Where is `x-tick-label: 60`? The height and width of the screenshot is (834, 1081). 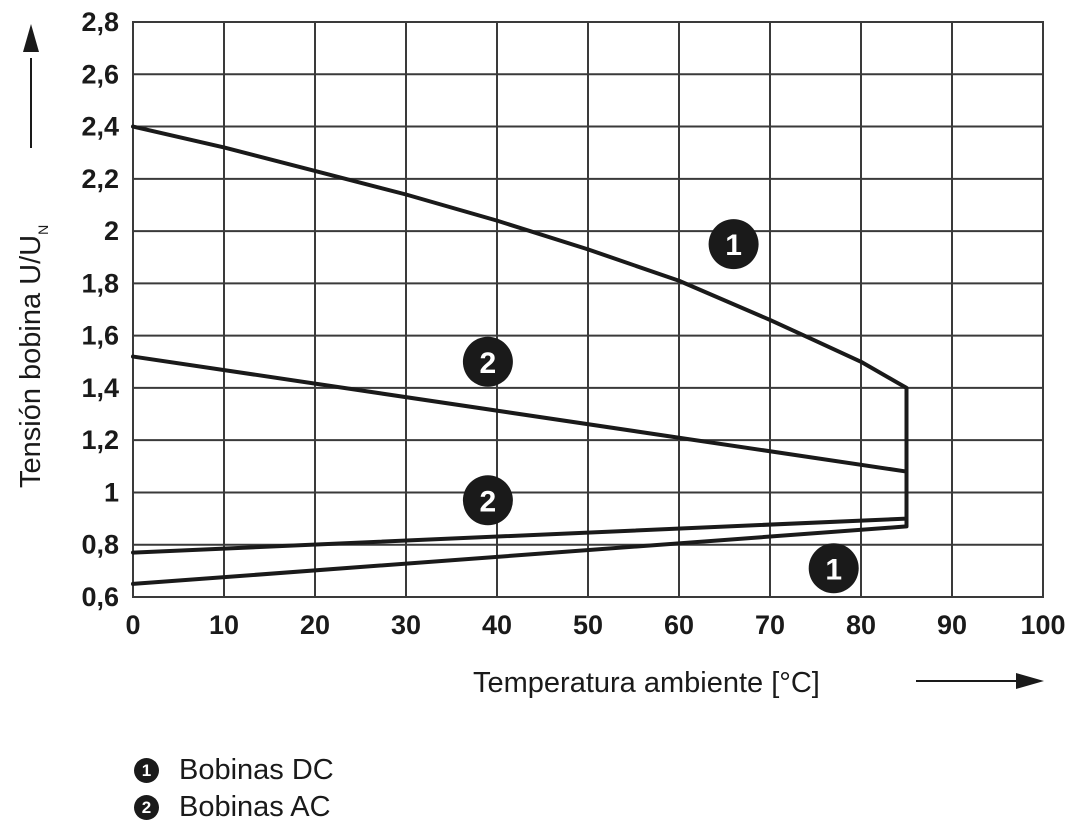 x-tick-label: 60 is located at coordinates (679, 625).